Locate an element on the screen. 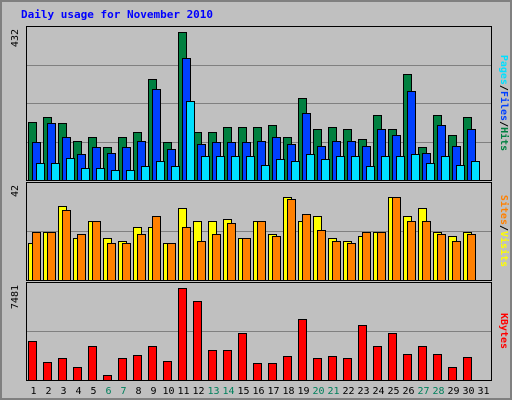  x-tick-day-13: 13 is located at coordinates (213, 391).